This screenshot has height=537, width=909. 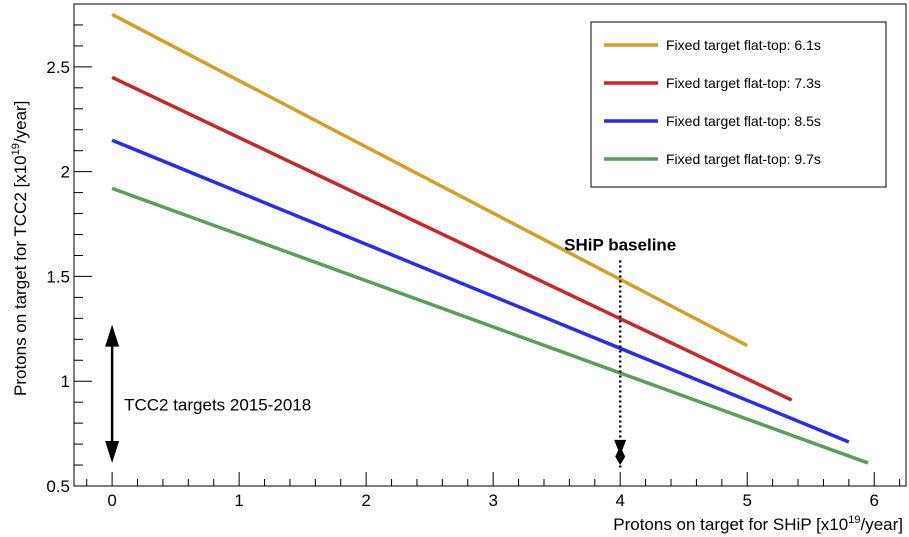 What do you see at coordinates (620, 452) in the screenshot?
I see `ship-baseline-marker` at bounding box center [620, 452].